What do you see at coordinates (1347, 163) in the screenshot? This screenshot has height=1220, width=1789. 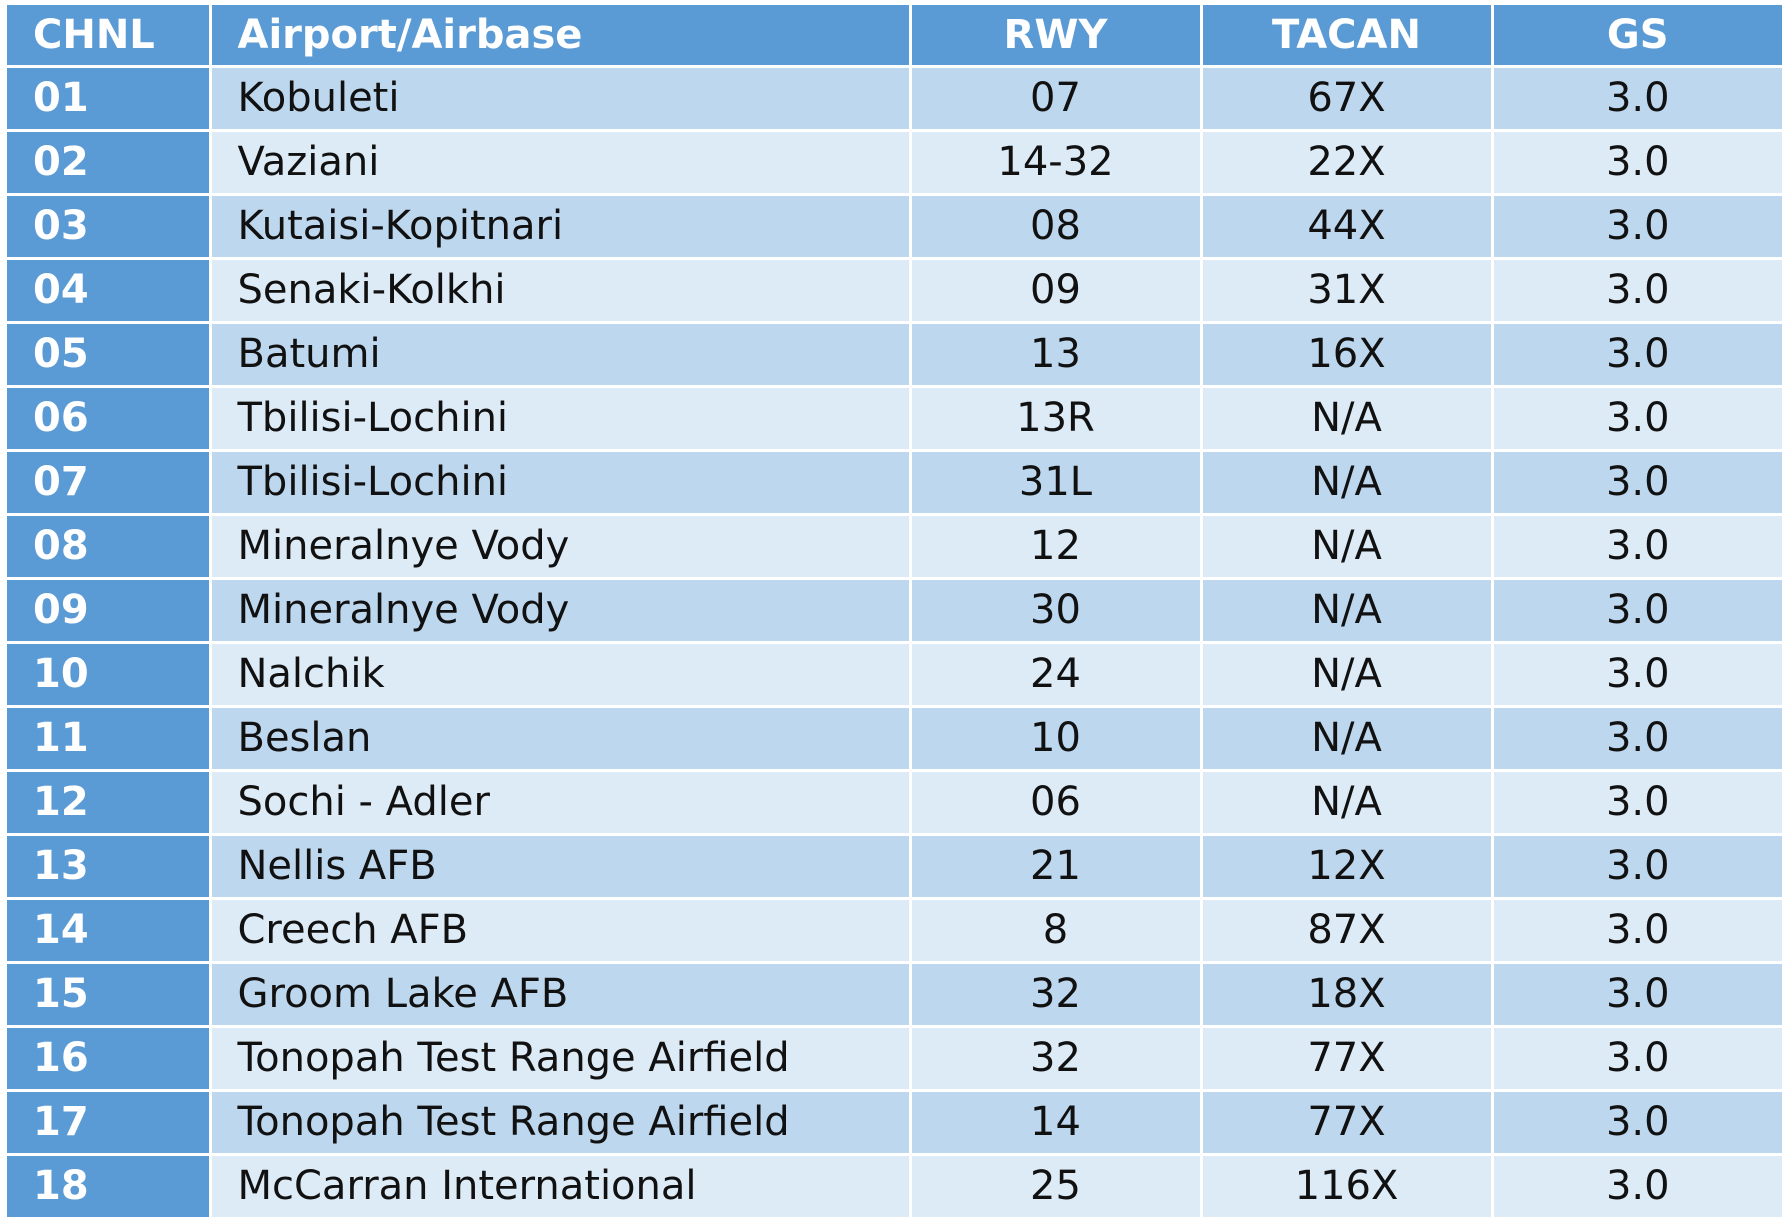 I see `cell-tacan: 22X` at bounding box center [1347, 163].